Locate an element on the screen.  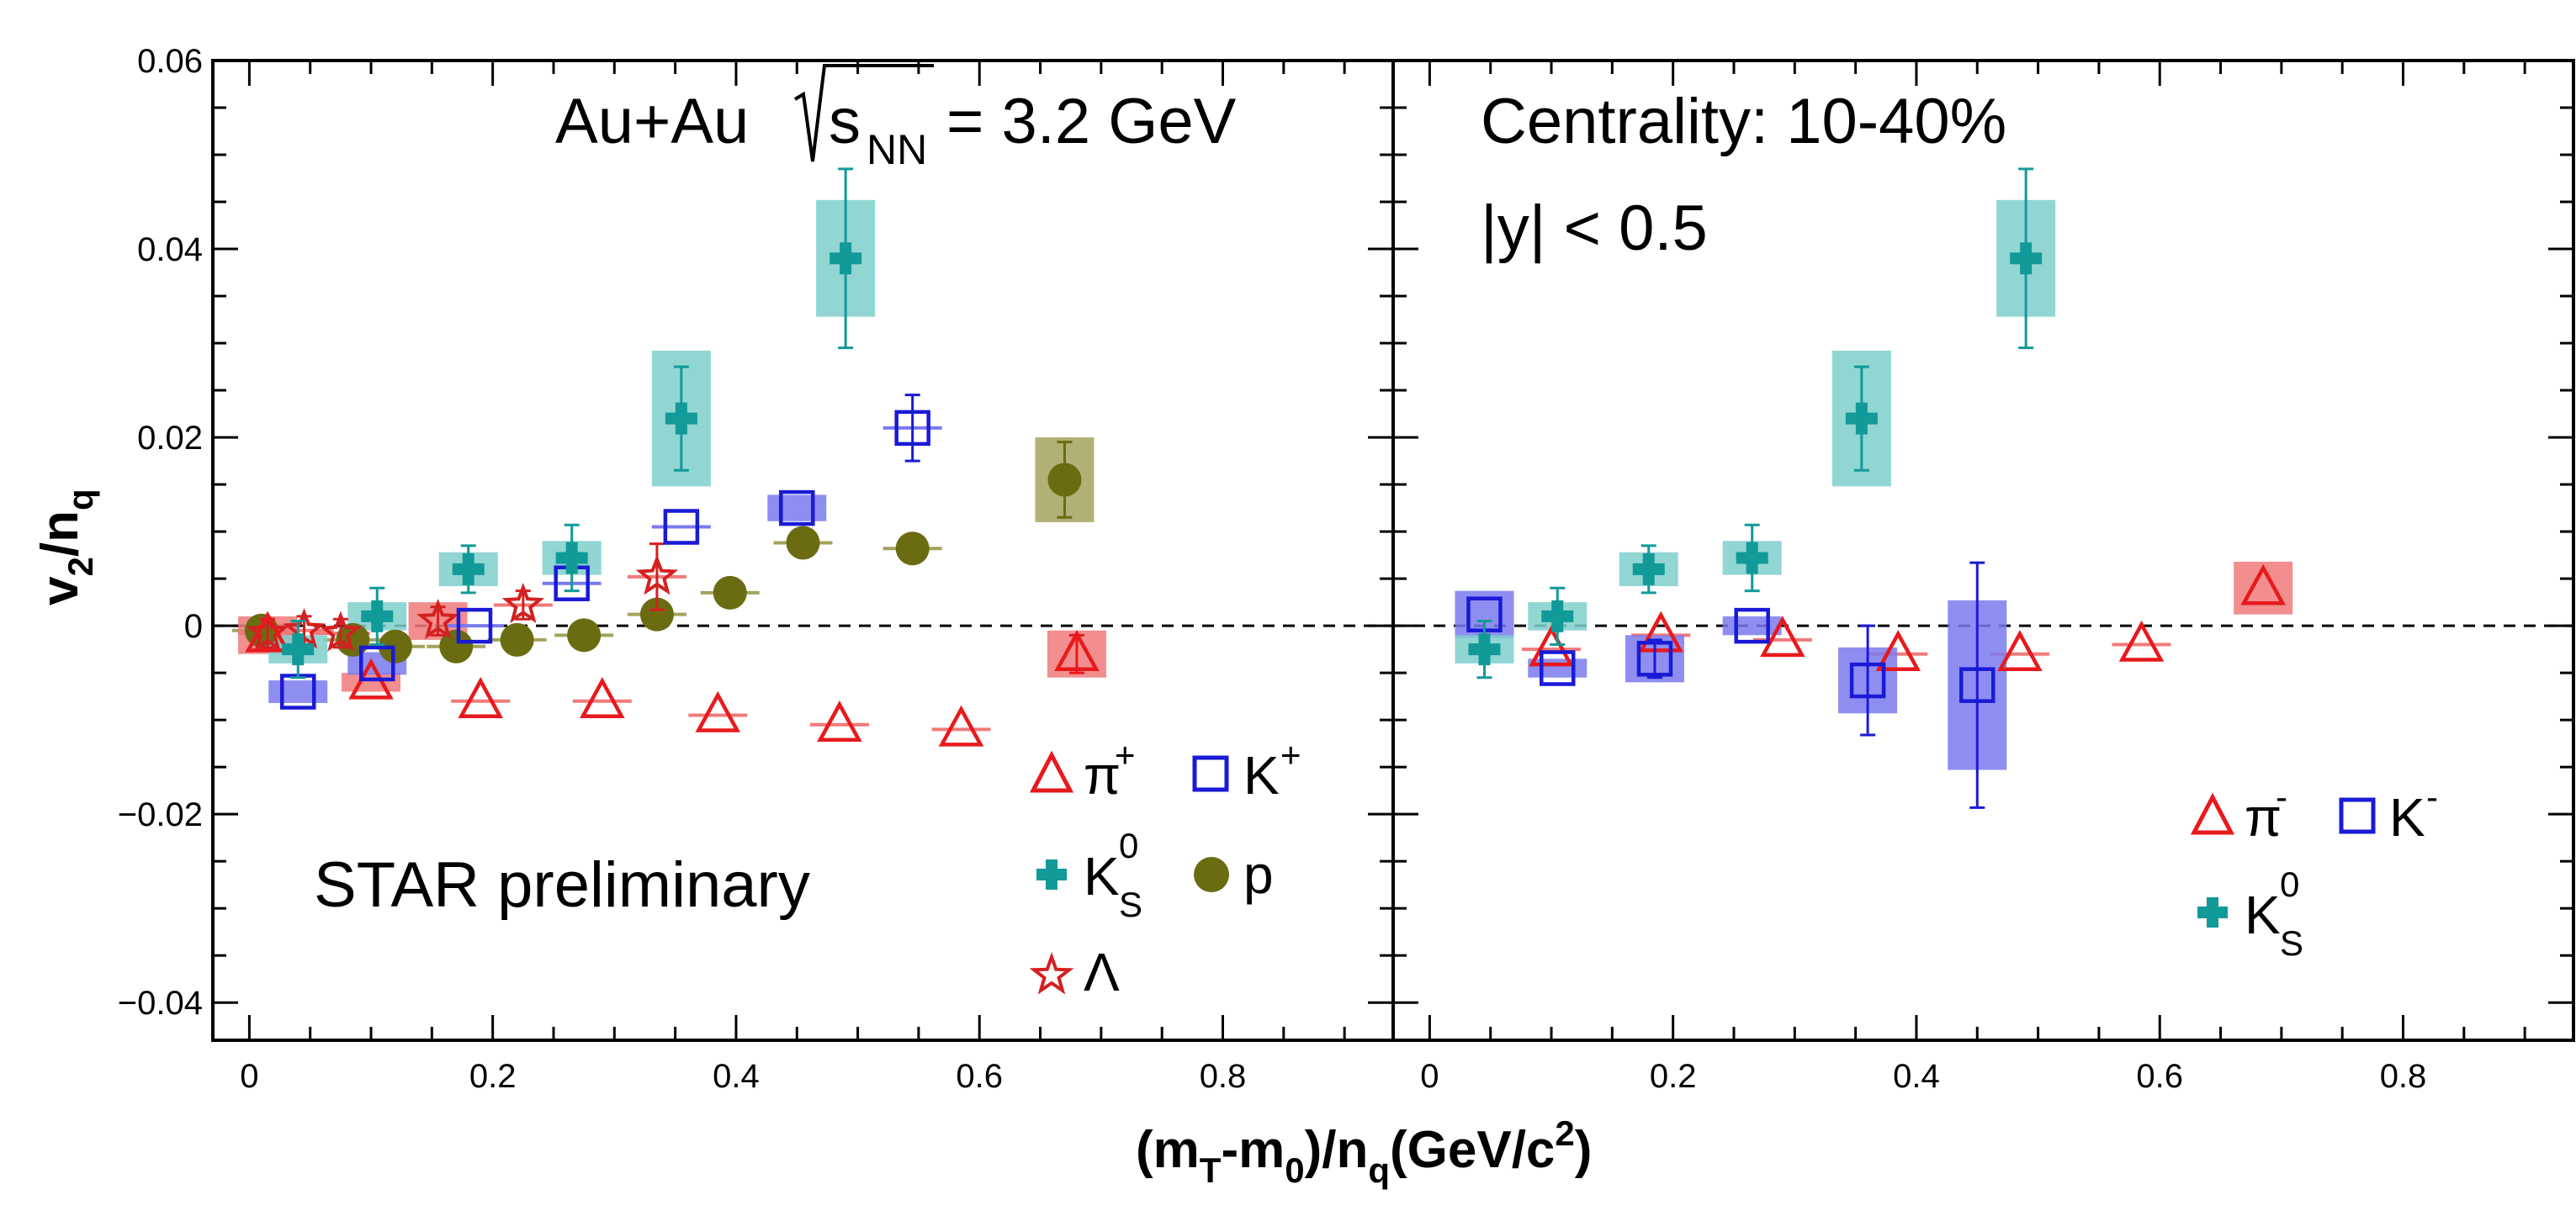
legend-k0s-right: K 0 S is located at coordinates (2250, 913).